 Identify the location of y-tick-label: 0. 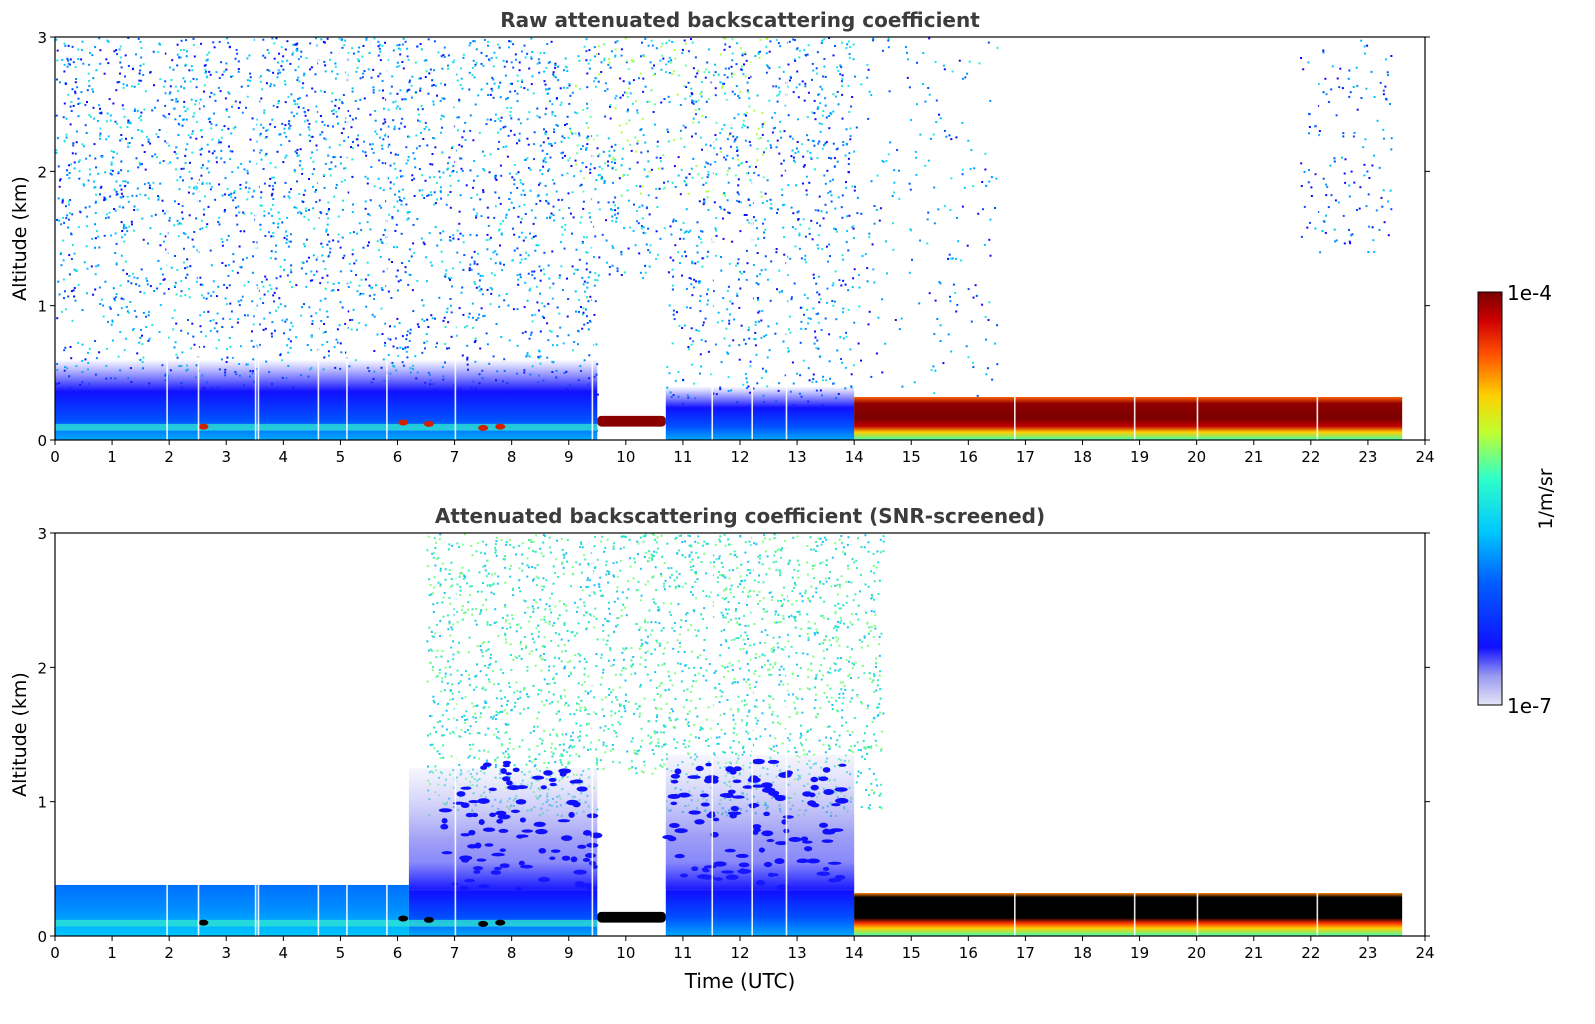
(42, 441).